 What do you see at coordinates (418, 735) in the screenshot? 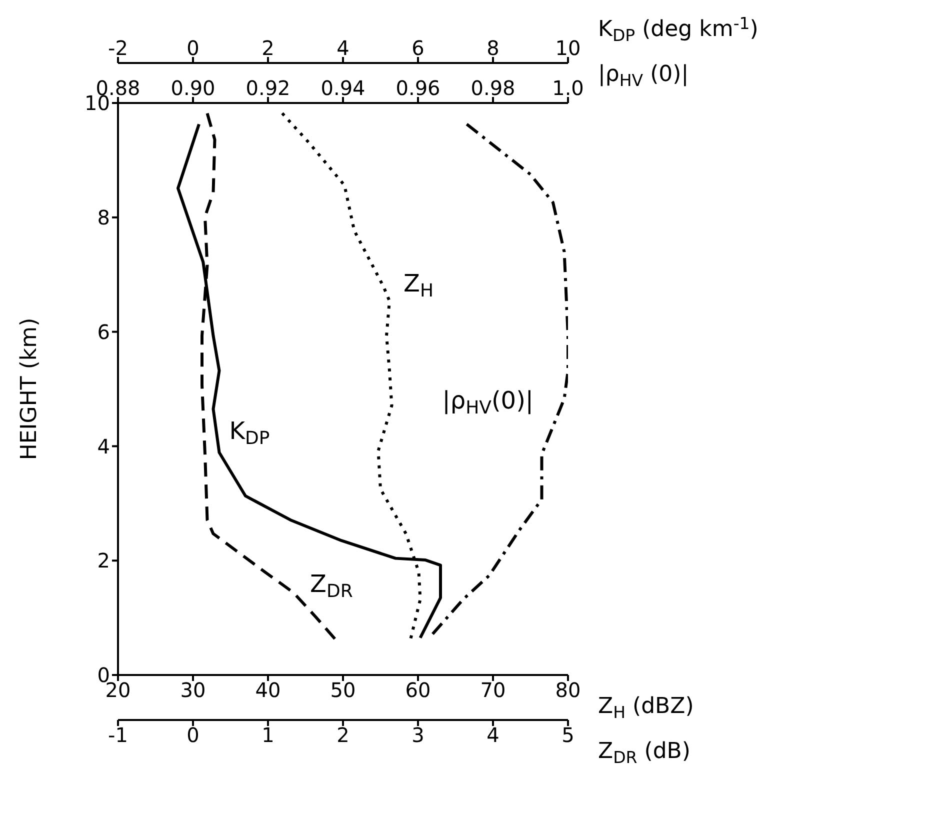
I see `x-tick-label: 3` at bounding box center [418, 735].